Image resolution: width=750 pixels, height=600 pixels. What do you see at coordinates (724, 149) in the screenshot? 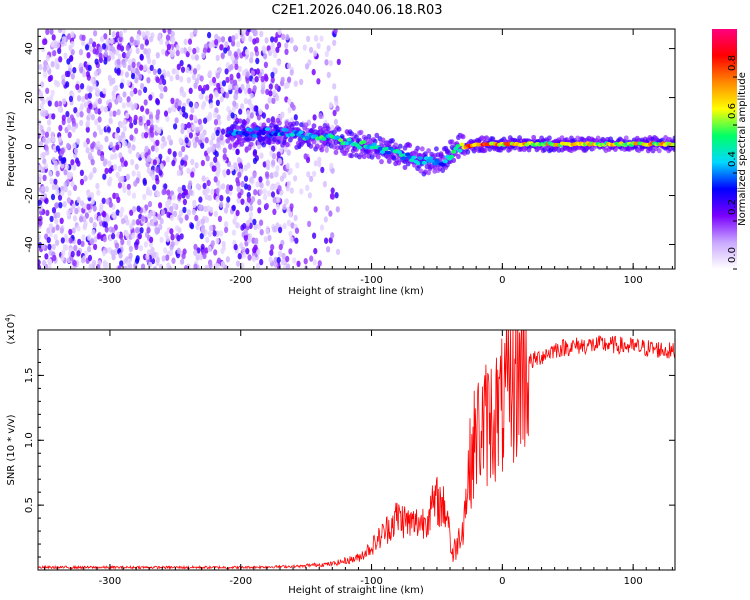
I see `colorbar-gradient` at bounding box center [724, 149].